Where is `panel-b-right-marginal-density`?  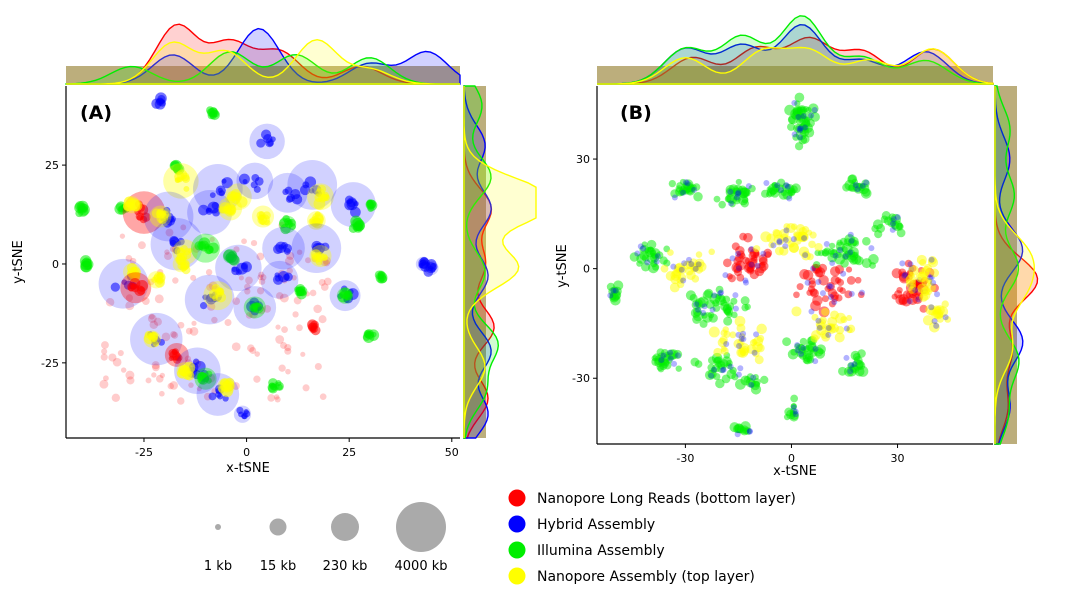
panel-b-right-marginal-density is located at coordinates (1016, 265).